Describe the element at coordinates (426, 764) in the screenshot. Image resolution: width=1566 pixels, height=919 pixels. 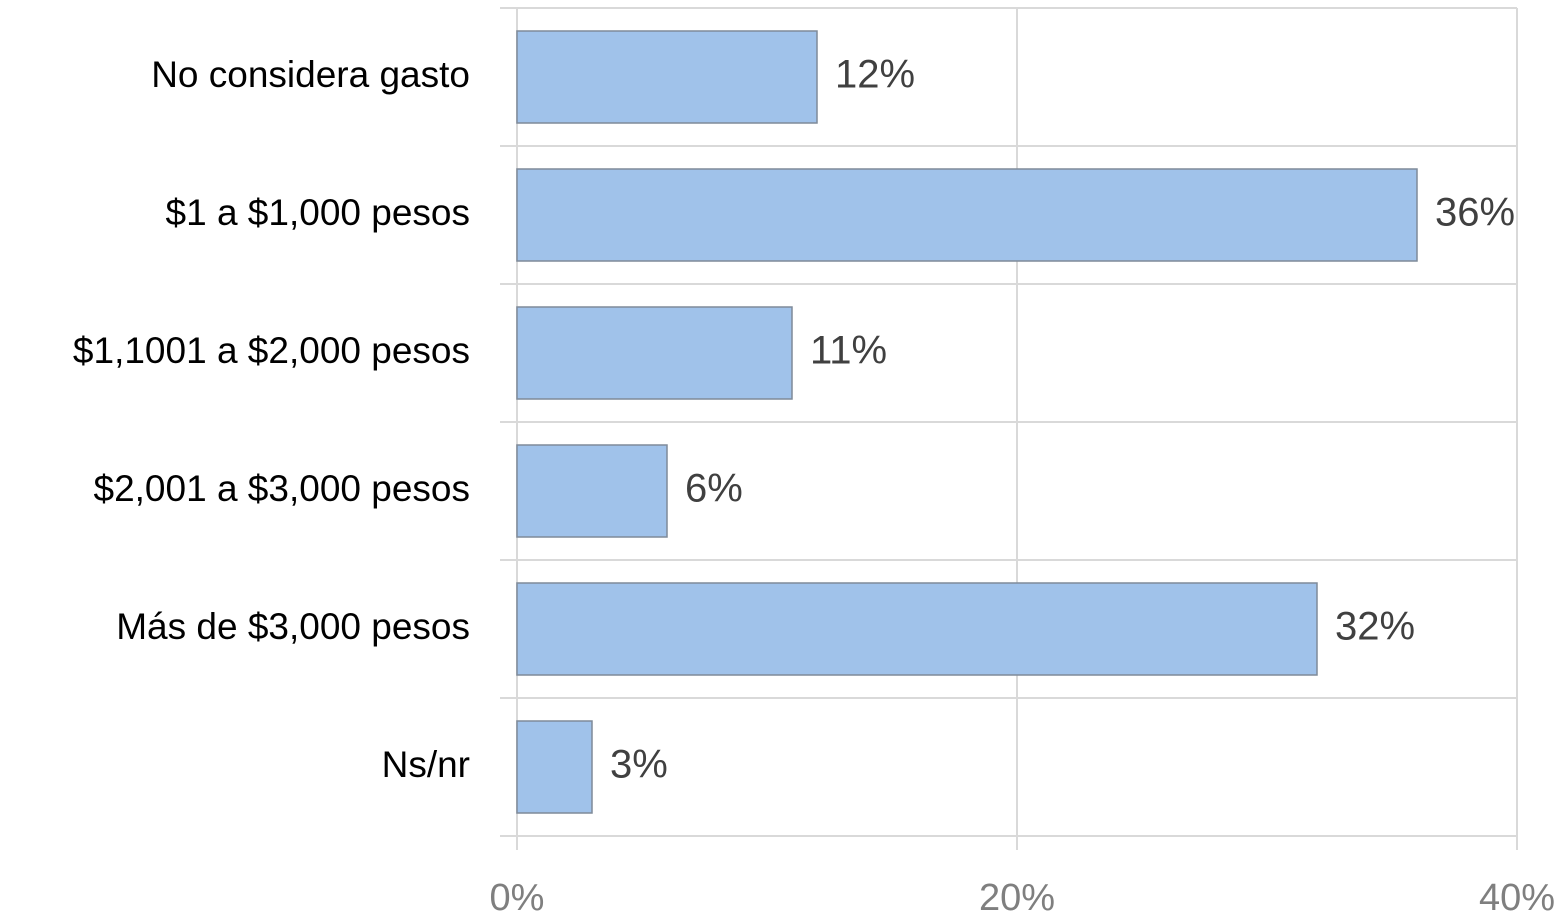
I see `category-label: Ns/nr` at that location.